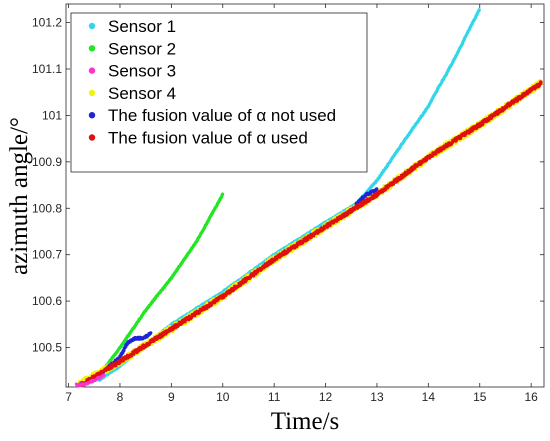 The width and height of the screenshot is (550, 441). I want to click on y-tick-label: 100.5, so click(47, 348).